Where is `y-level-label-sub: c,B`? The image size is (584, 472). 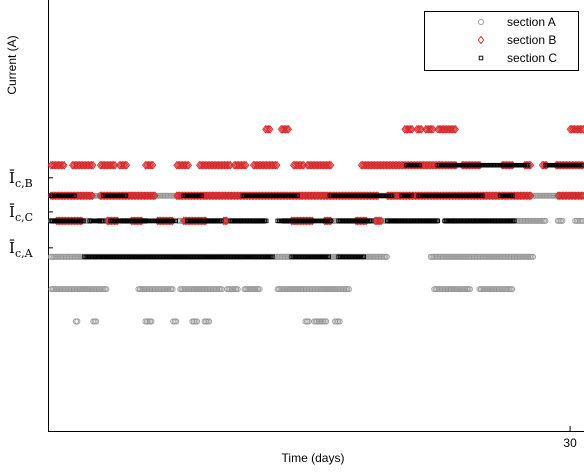
y-level-label-sub: c,B is located at coordinates (24, 183).